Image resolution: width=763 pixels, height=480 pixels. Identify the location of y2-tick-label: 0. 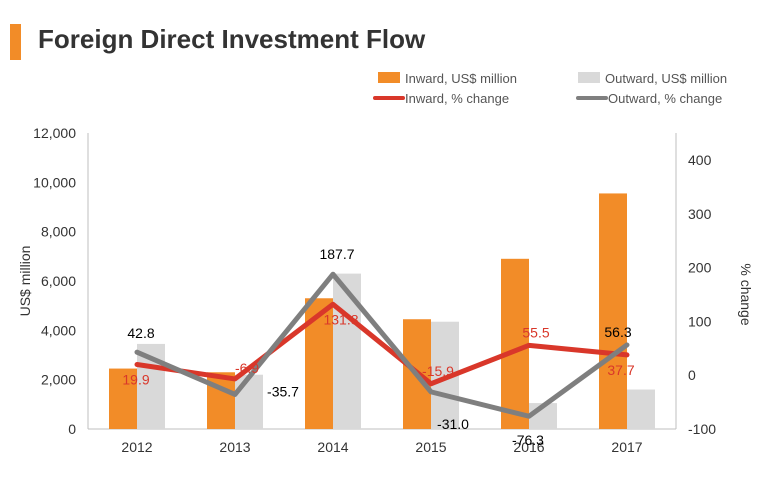
(692, 375).